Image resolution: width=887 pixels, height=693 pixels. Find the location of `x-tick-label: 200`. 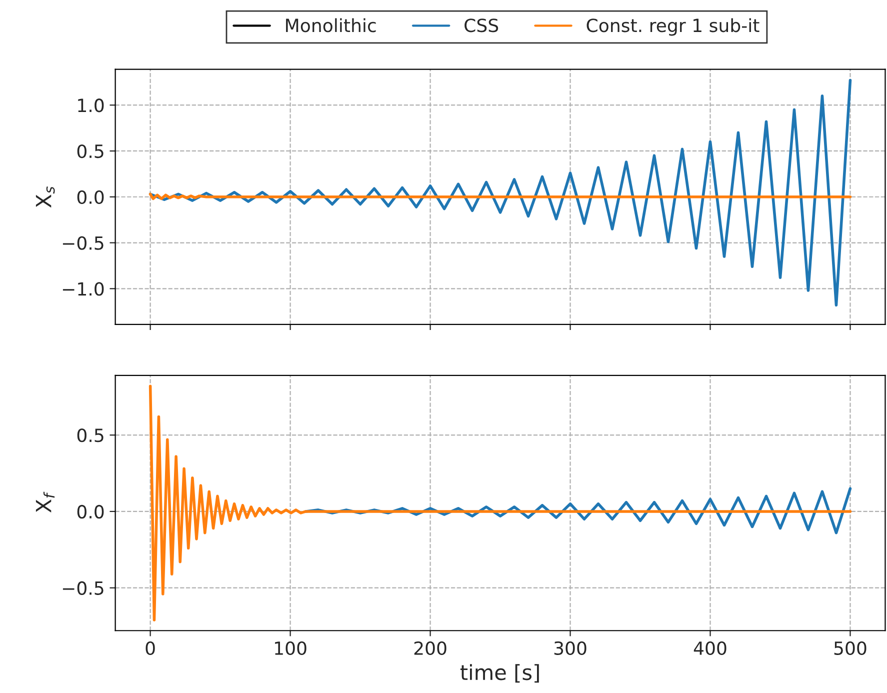

x-tick-label: 200 is located at coordinates (430, 648).